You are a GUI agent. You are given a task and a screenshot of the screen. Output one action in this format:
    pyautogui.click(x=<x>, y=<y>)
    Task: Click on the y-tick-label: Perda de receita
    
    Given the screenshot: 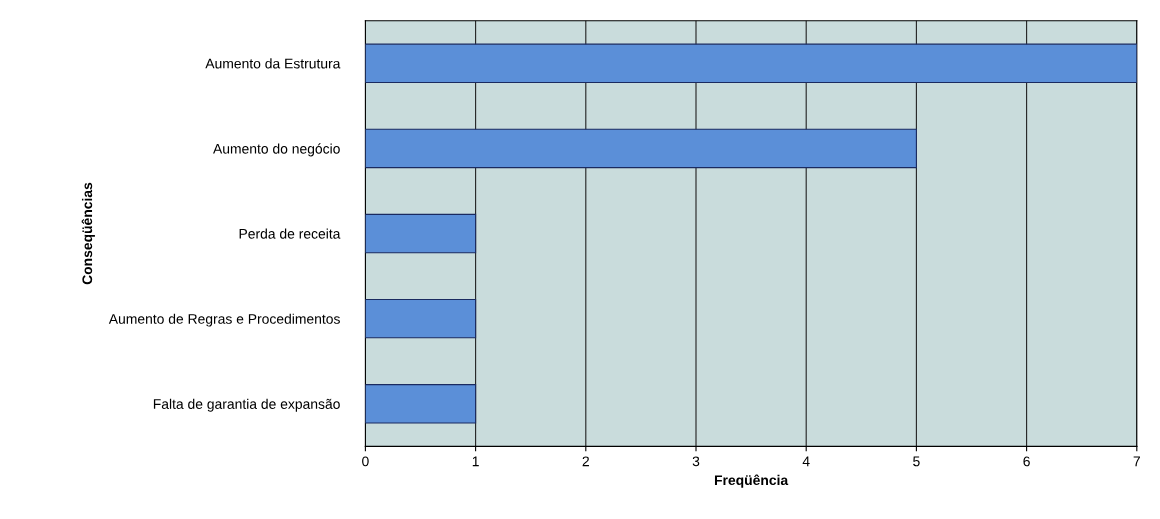 What is the action you would take?
    pyautogui.click(x=290, y=233)
    